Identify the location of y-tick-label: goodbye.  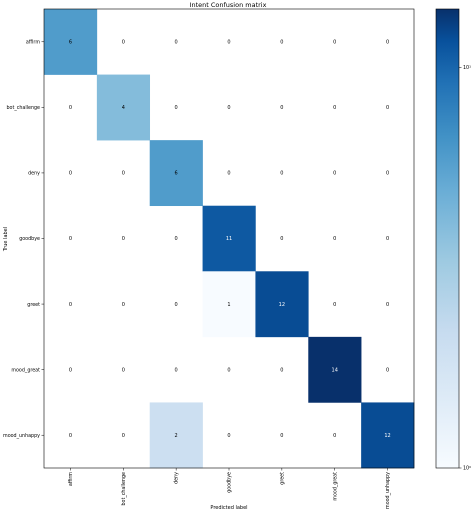
(29, 239).